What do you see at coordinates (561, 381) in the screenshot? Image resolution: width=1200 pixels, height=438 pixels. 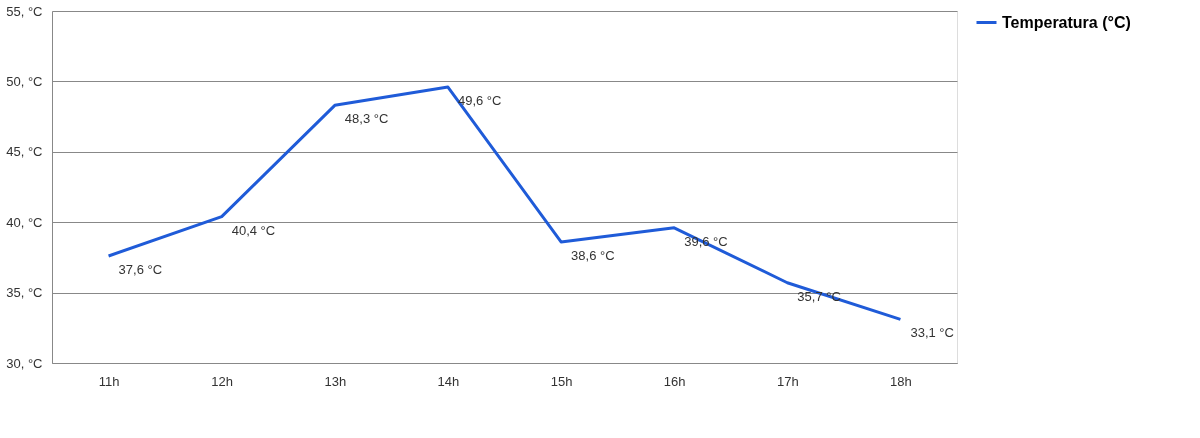 I see `x-tick-label: 15h` at bounding box center [561, 381].